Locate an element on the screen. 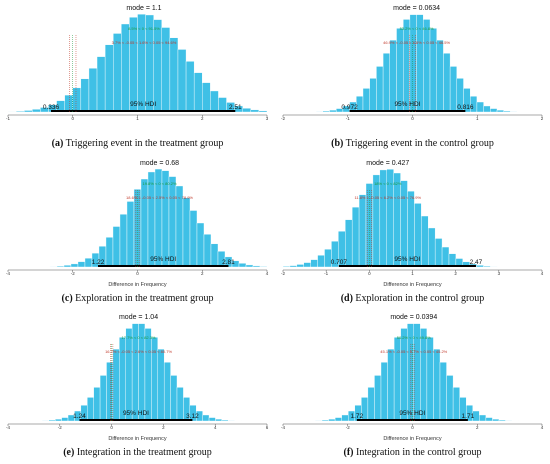  caption-f: (f) Integration in the control group is located at coordinates (412, 452).